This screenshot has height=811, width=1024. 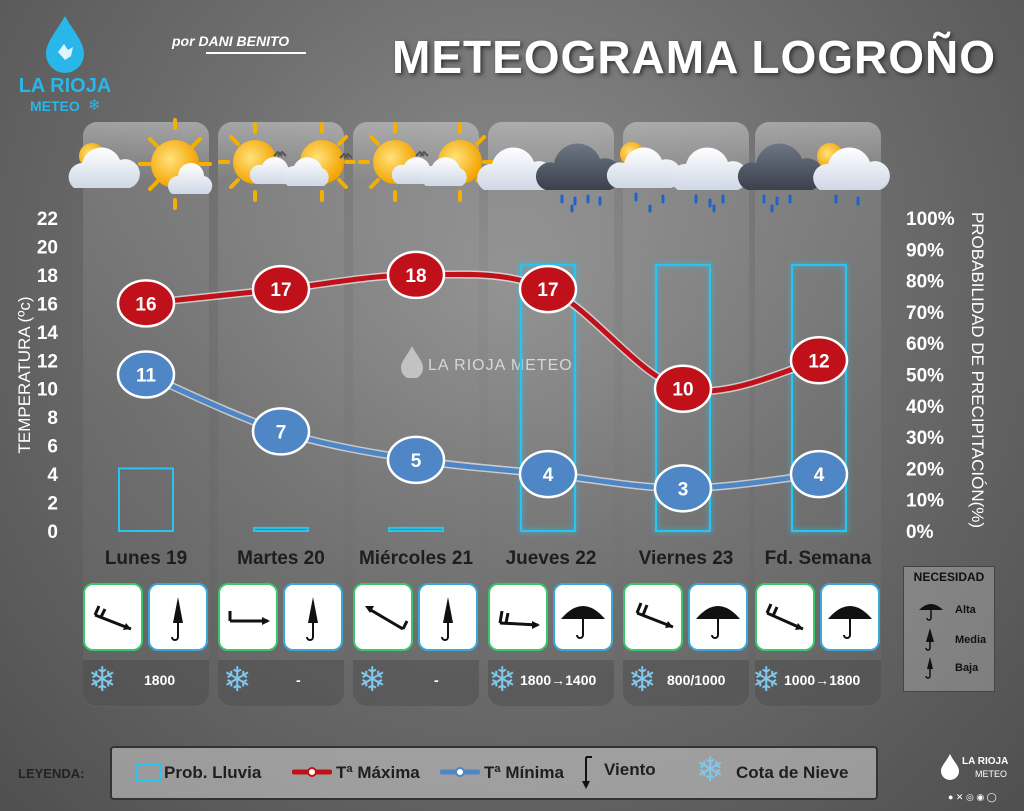 What do you see at coordinates (160, 680) in the screenshot?
I see `snow-level: 1800` at bounding box center [160, 680].